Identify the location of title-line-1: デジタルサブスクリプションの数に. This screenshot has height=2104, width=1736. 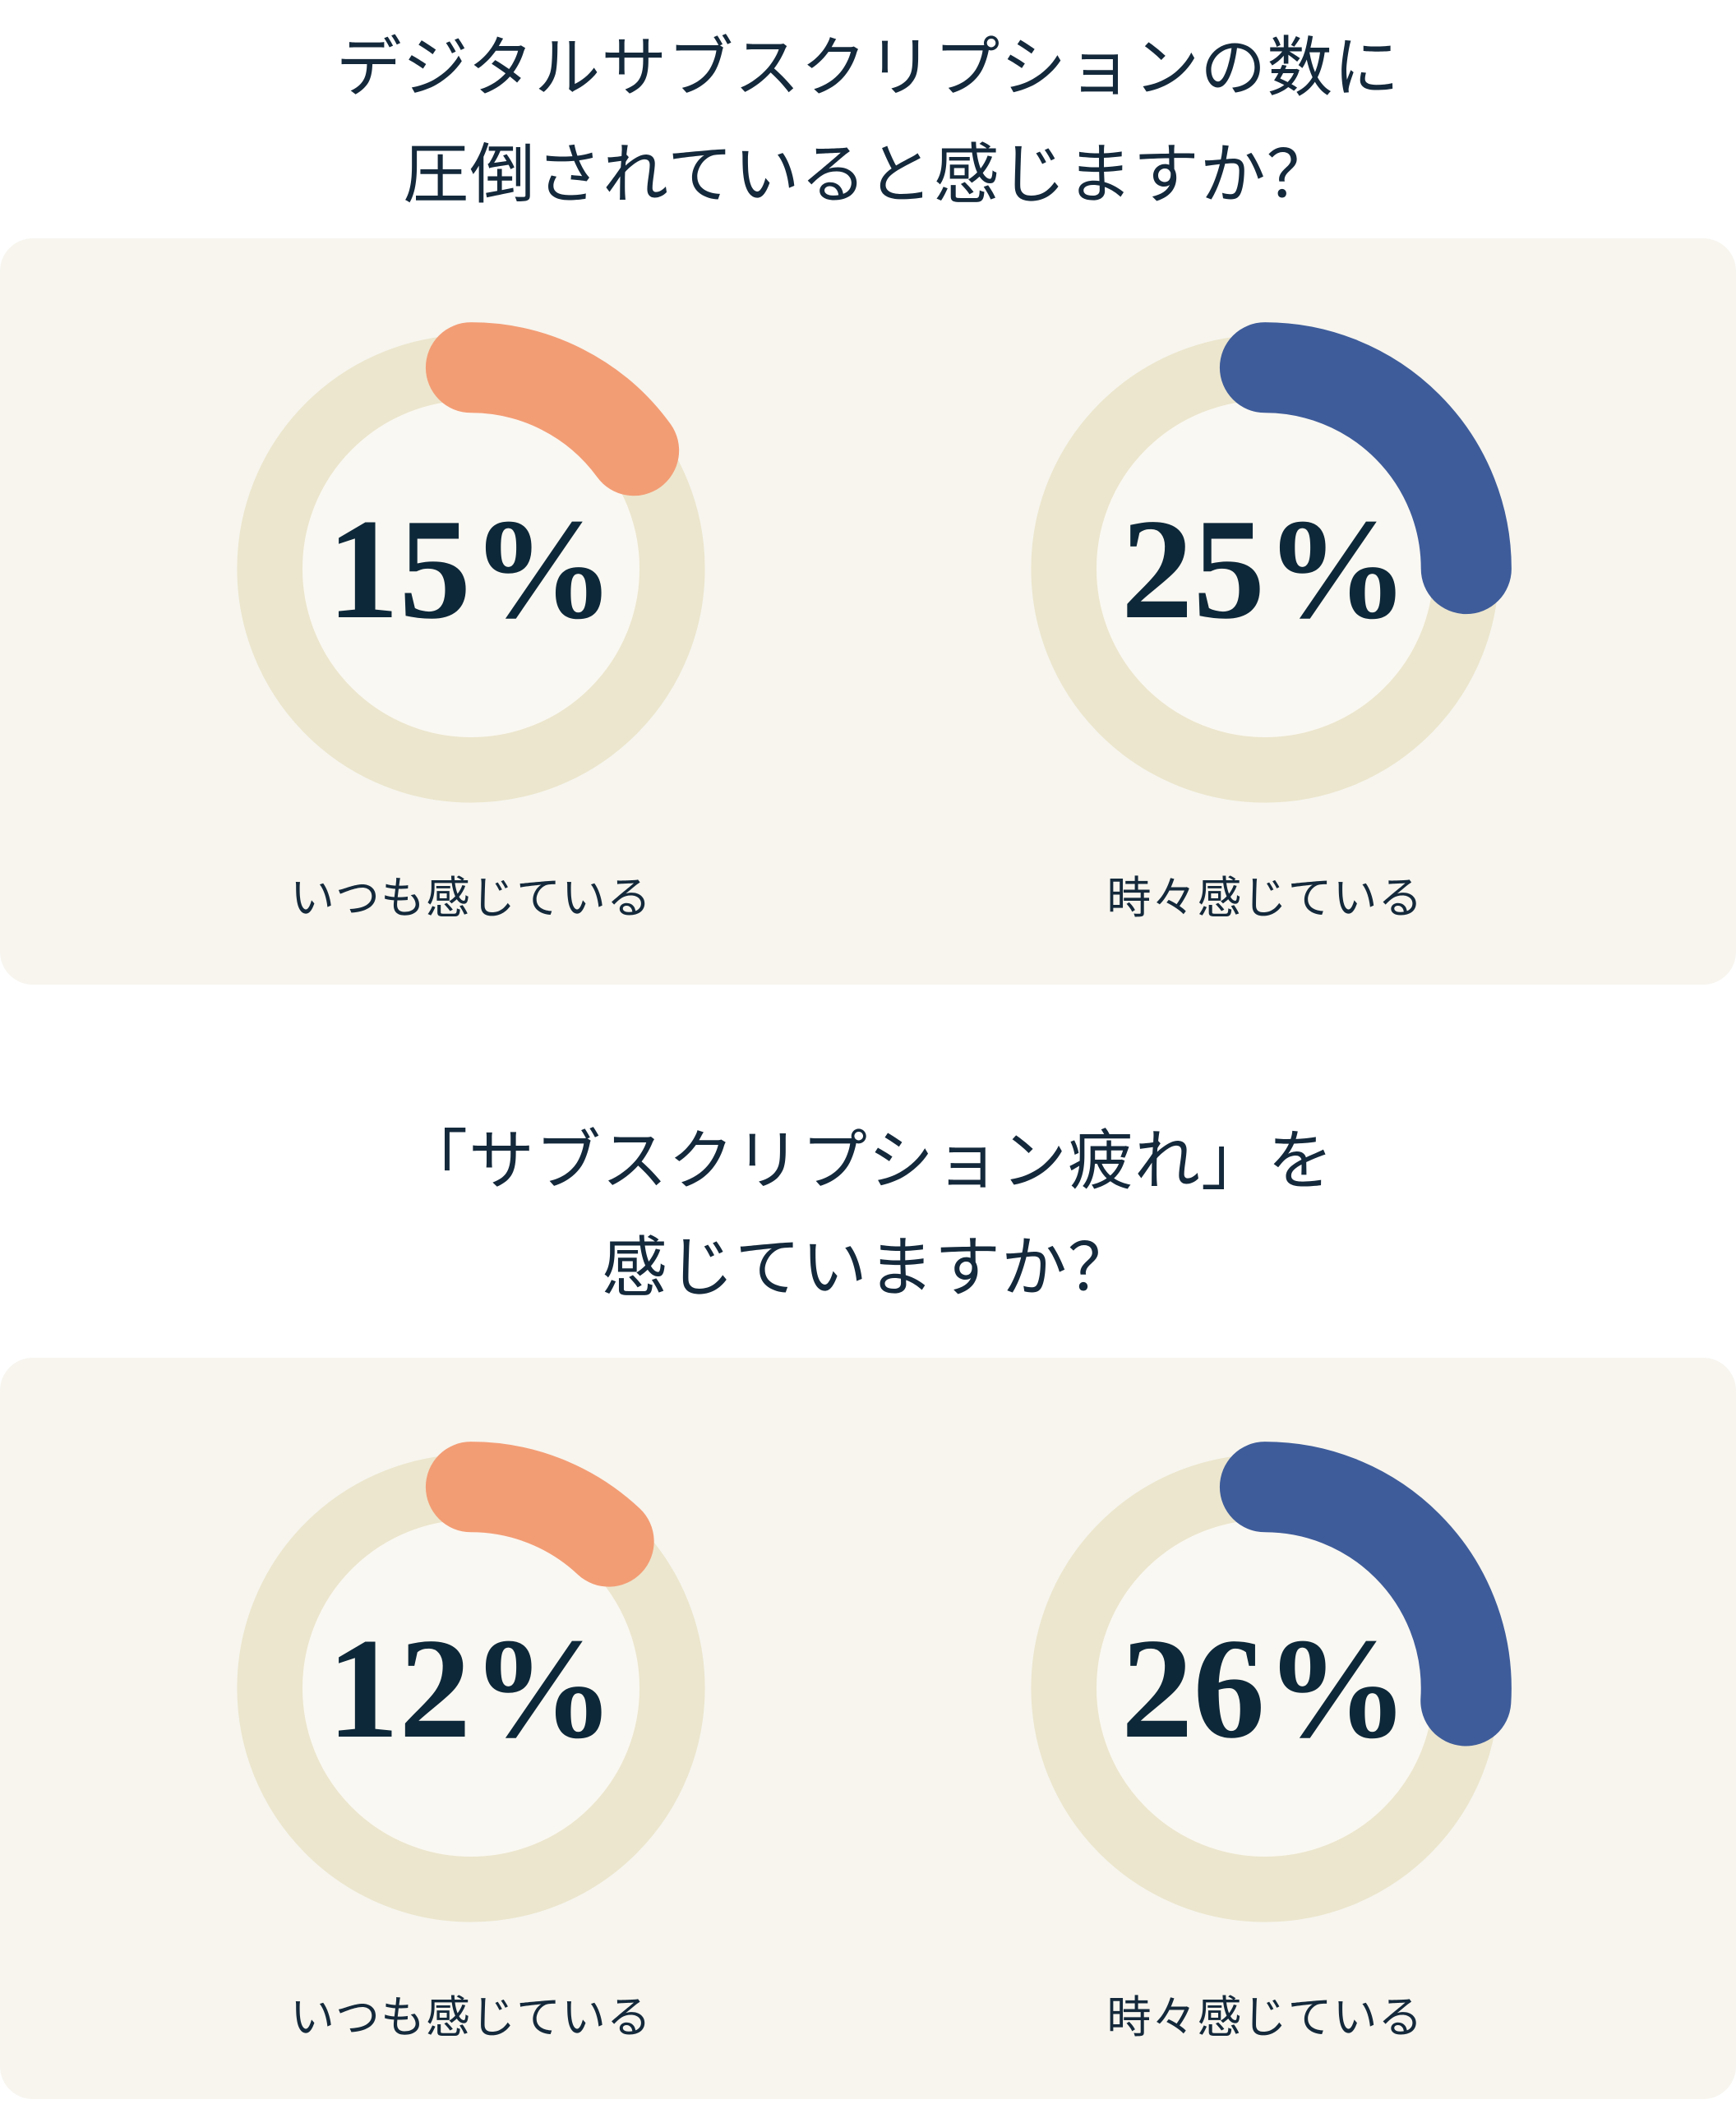
(868, 67).